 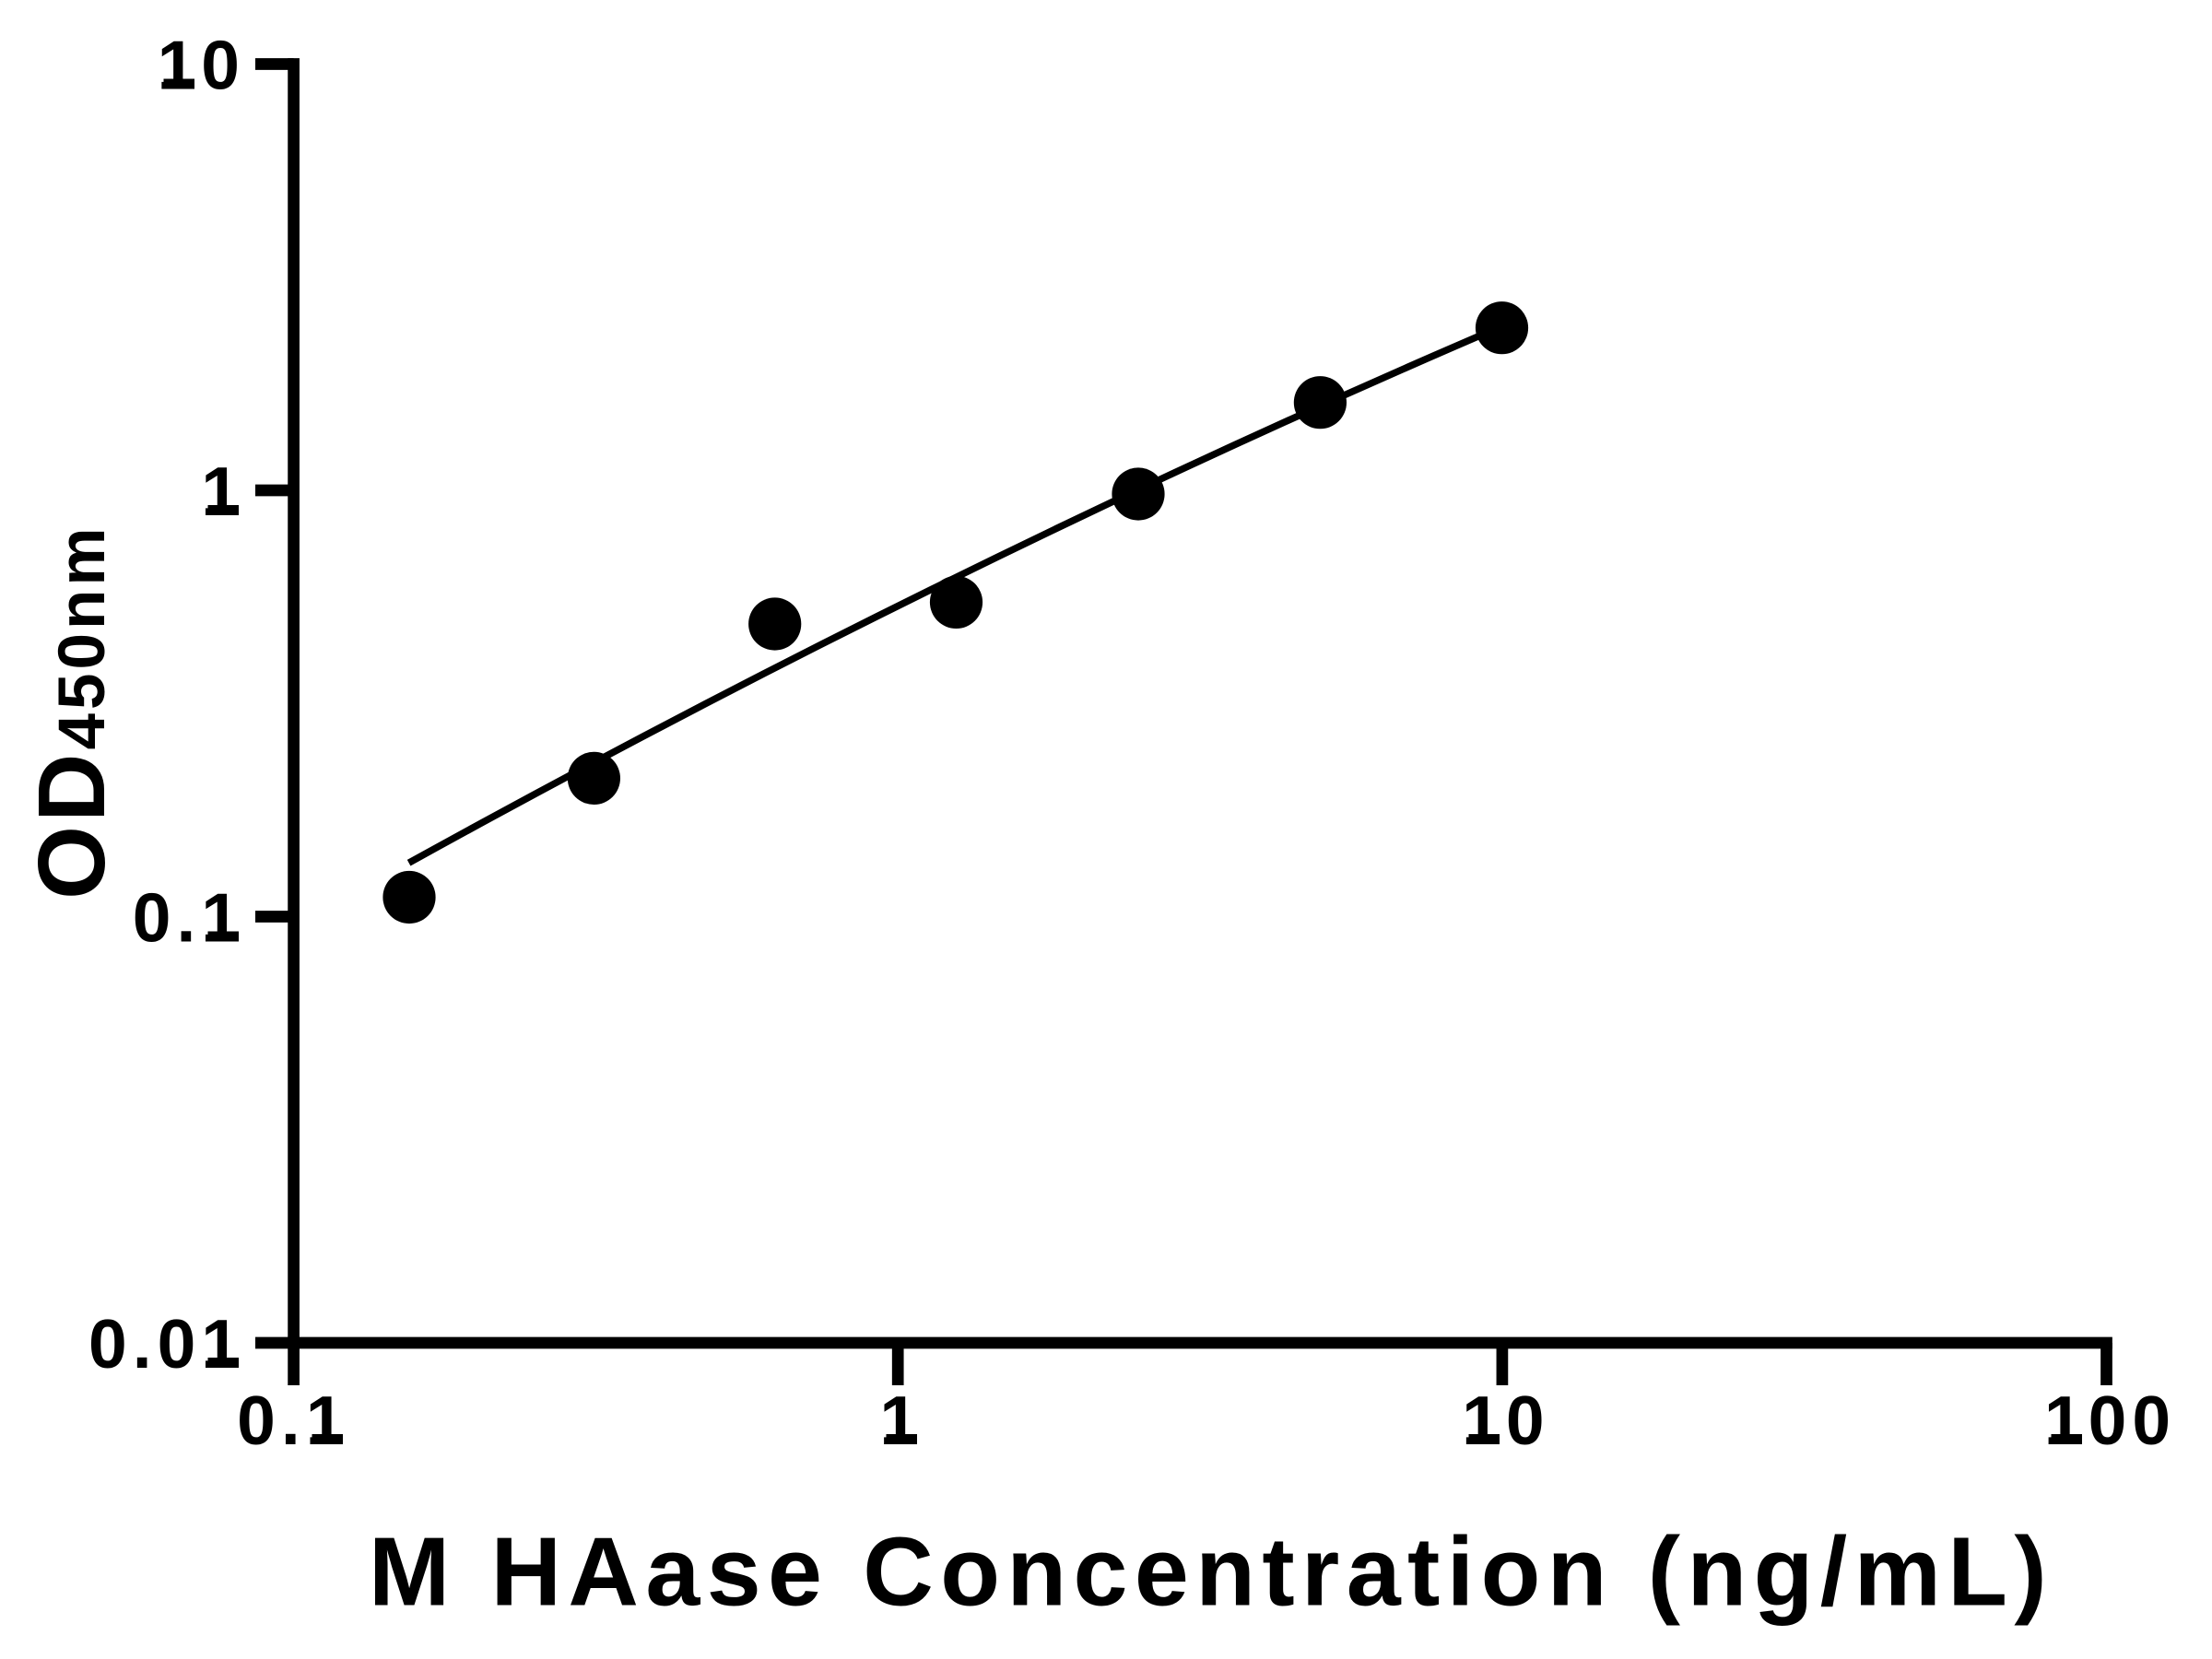 What do you see at coordinates (166, 1343) in the screenshot?
I see `svg-text: 0.01` at bounding box center [166, 1343].